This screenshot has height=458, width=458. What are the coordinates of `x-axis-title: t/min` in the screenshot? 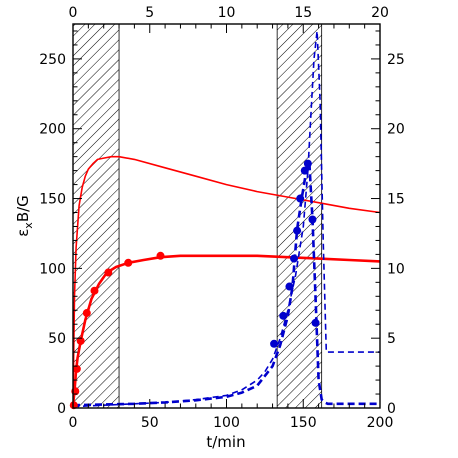 It's located at (225, 442).